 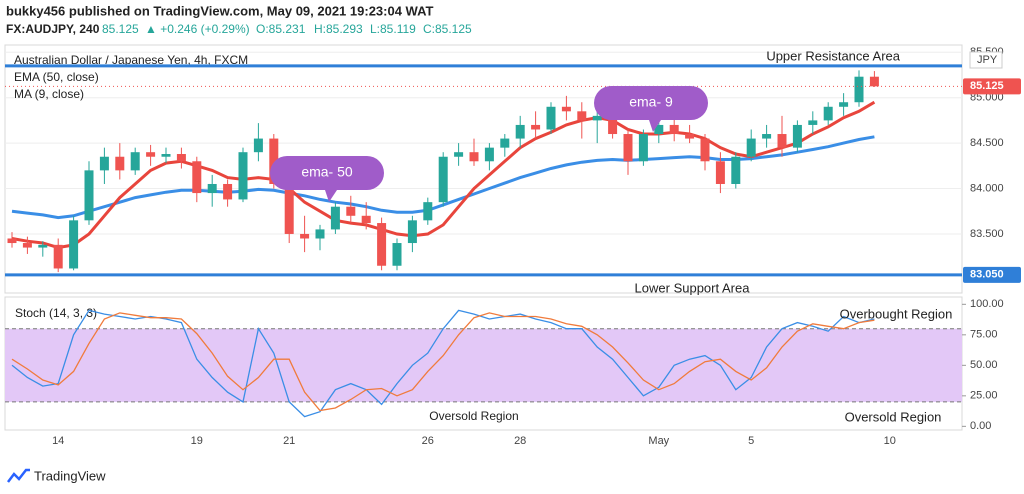 What do you see at coordinates (49, 94) in the screenshot?
I see `legend-entry: MA (9, close)` at bounding box center [49, 94].